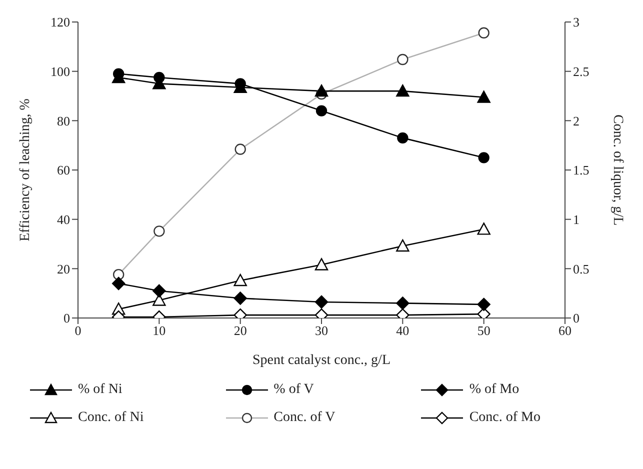  I want to click on y2-tick-label: 1.5, so click(581, 170).